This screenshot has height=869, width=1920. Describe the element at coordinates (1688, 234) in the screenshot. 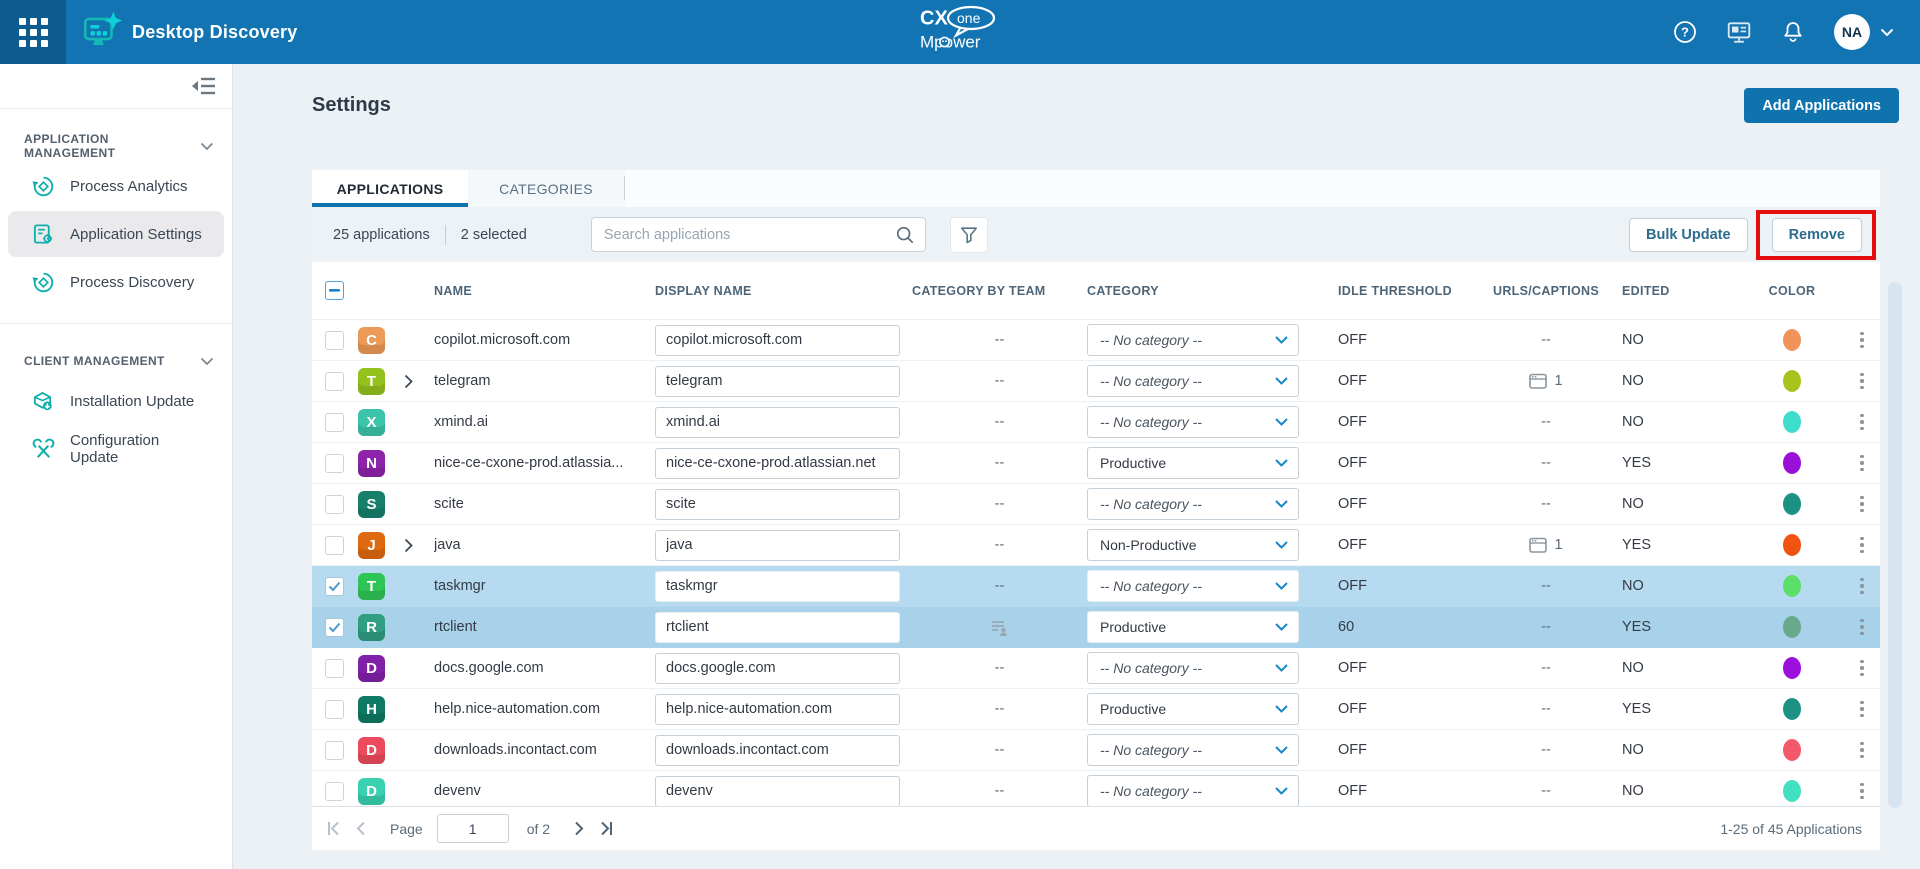

I see `bulk-update-button: Bulk Update` at that location.